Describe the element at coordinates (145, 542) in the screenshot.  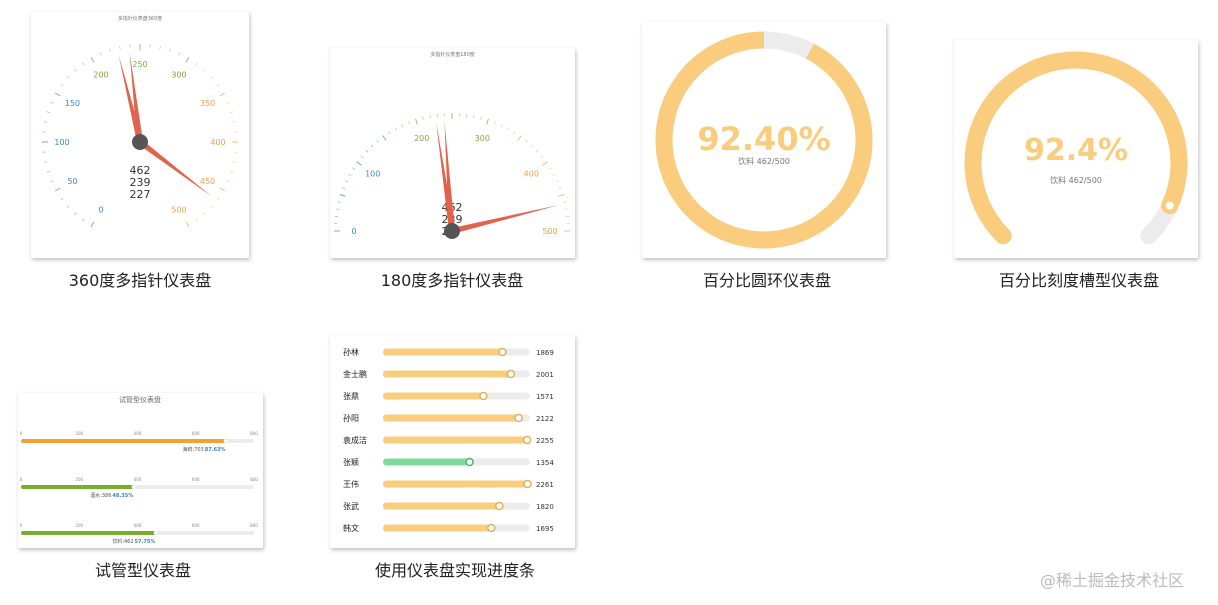
I see `tube-percent: 57.75%` at that location.